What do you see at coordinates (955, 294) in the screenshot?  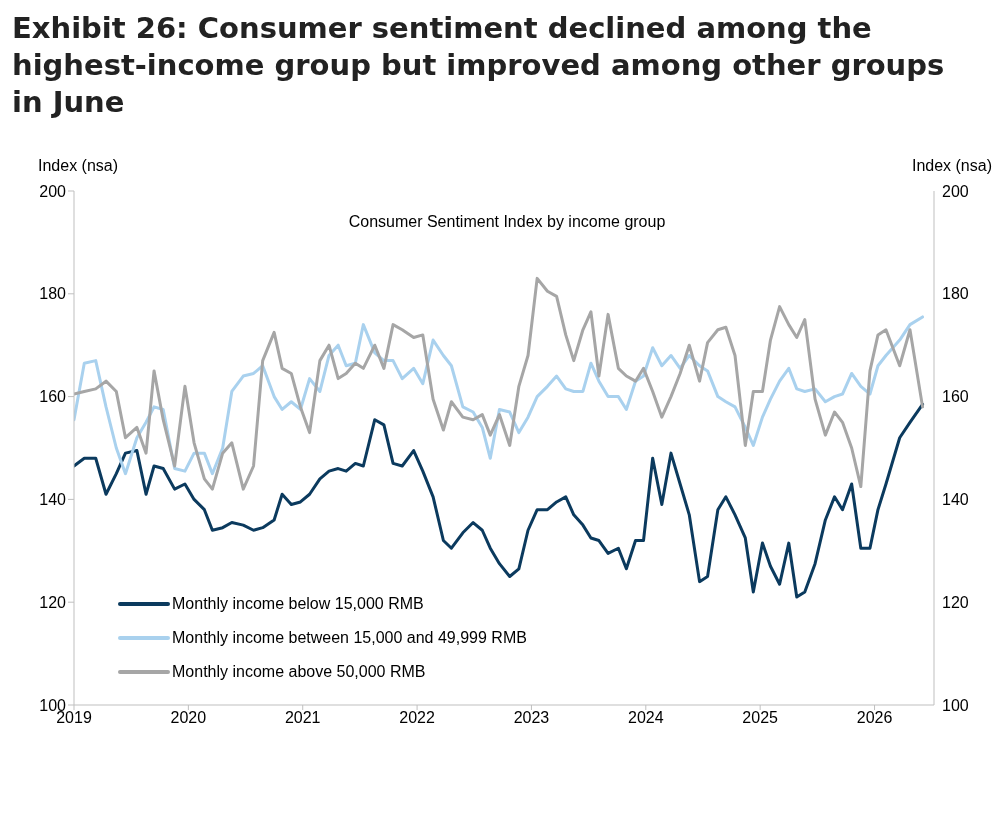 I see `y2-tick-label: 180` at bounding box center [955, 294].